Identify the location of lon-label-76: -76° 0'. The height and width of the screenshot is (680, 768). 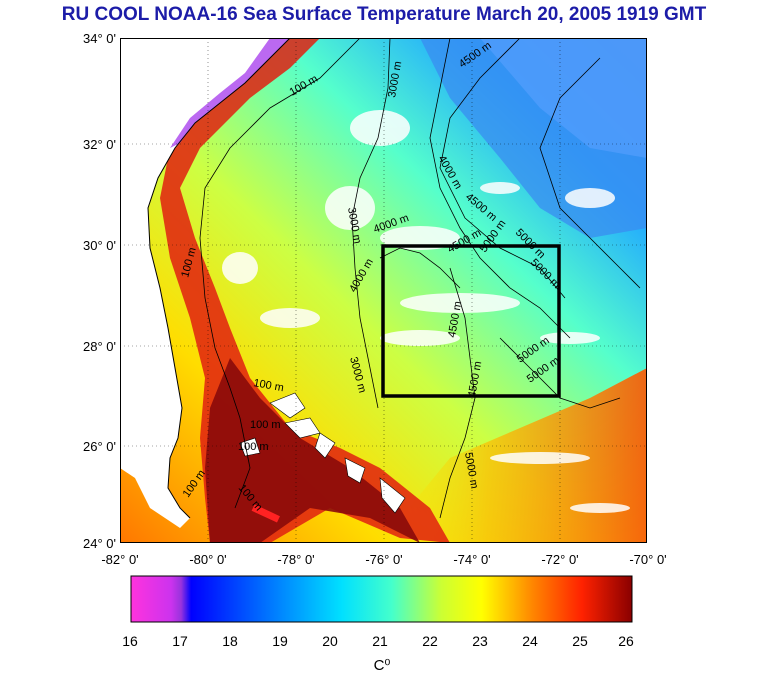
(384, 559).